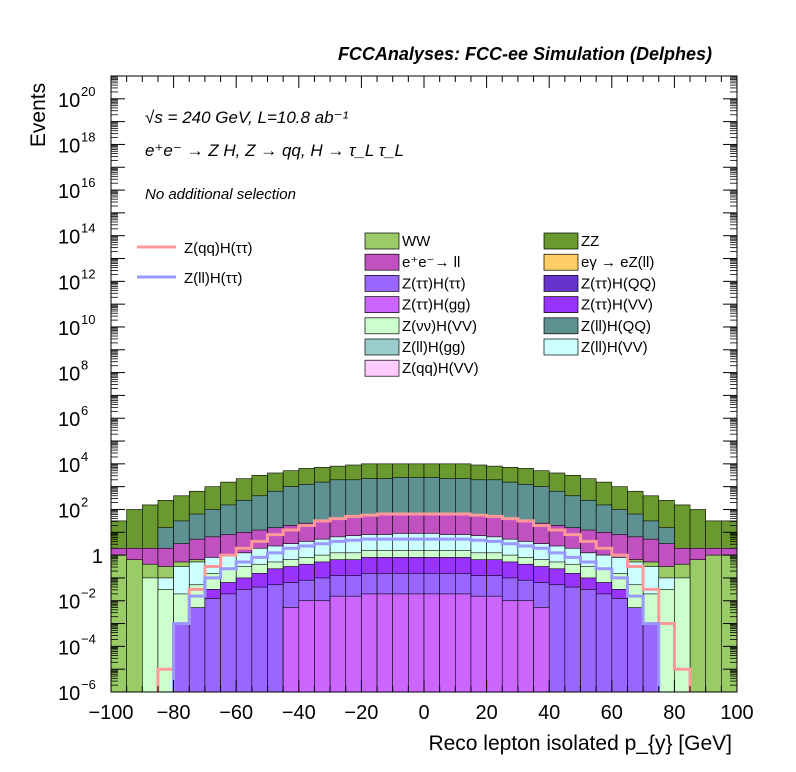 The height and width of the screenshot is (772, 796). Describe the element at coordinates (299, 713) in the screenshot. I see `x-tick-label: −40` at that location.